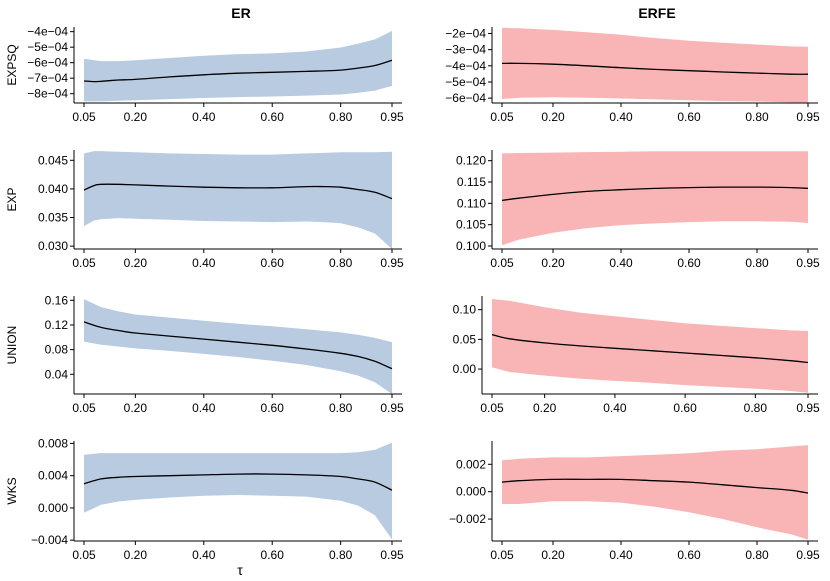  I want to click on y-tick-label-erfe-union: 0.05, so click(465, 339).